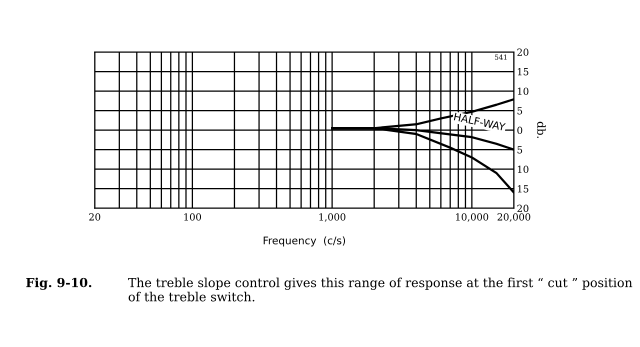  Describe the element at coordinates (514, 217) in the screenshot. I see `x-tick-label: 20,000` at that location.